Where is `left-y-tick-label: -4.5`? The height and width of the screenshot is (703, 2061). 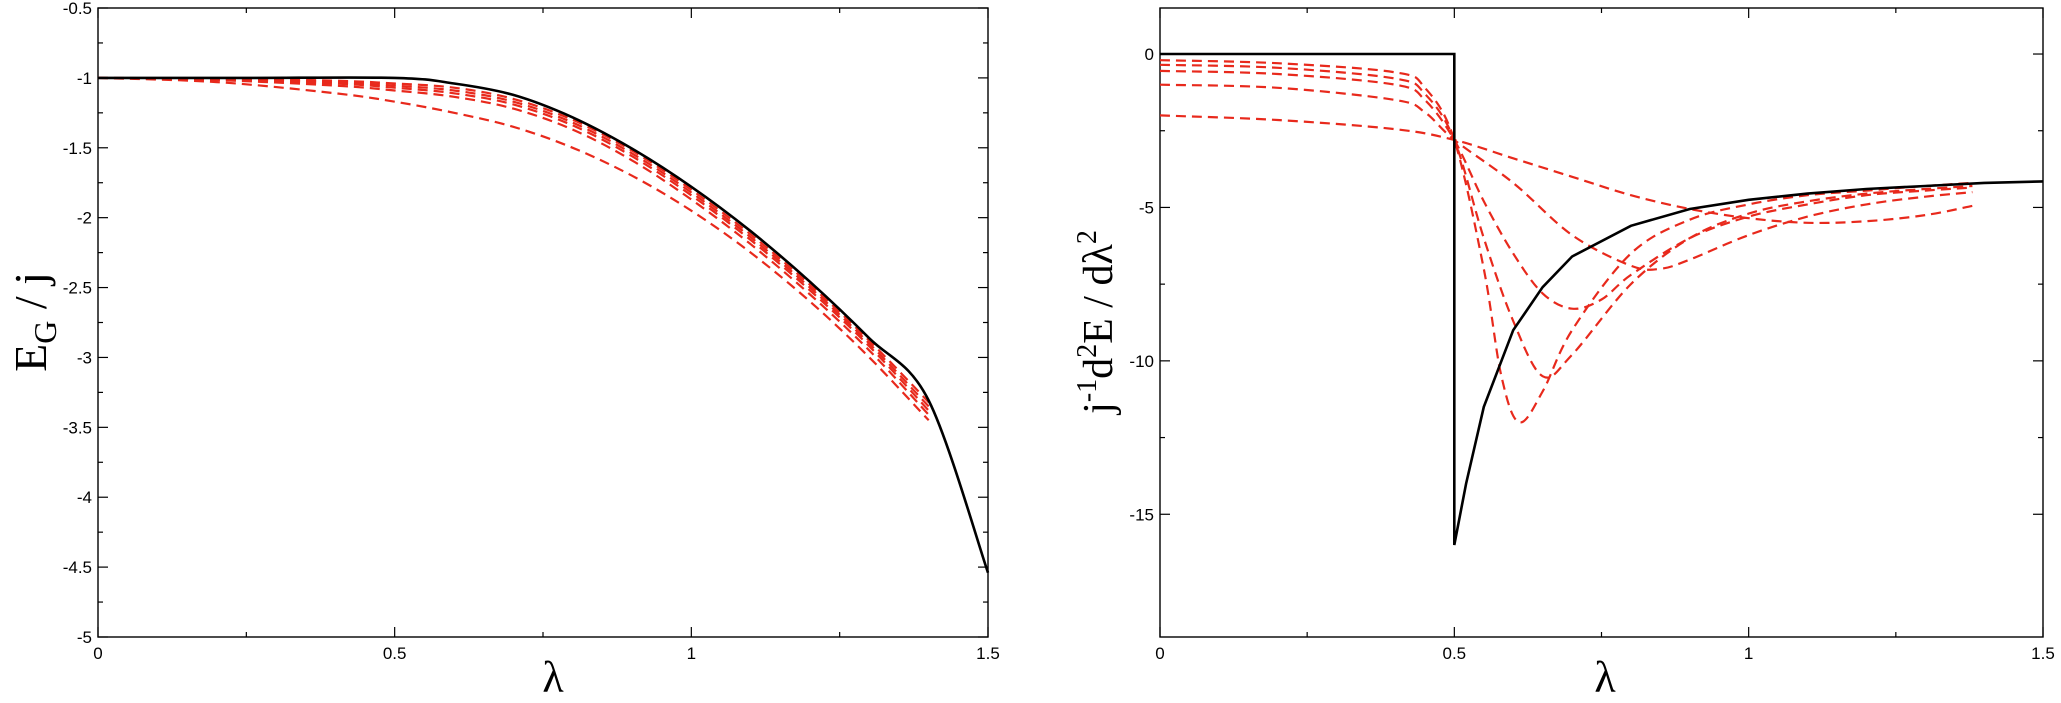
left-y-tick-label: -4.5 is located at coordinates (77, 567).